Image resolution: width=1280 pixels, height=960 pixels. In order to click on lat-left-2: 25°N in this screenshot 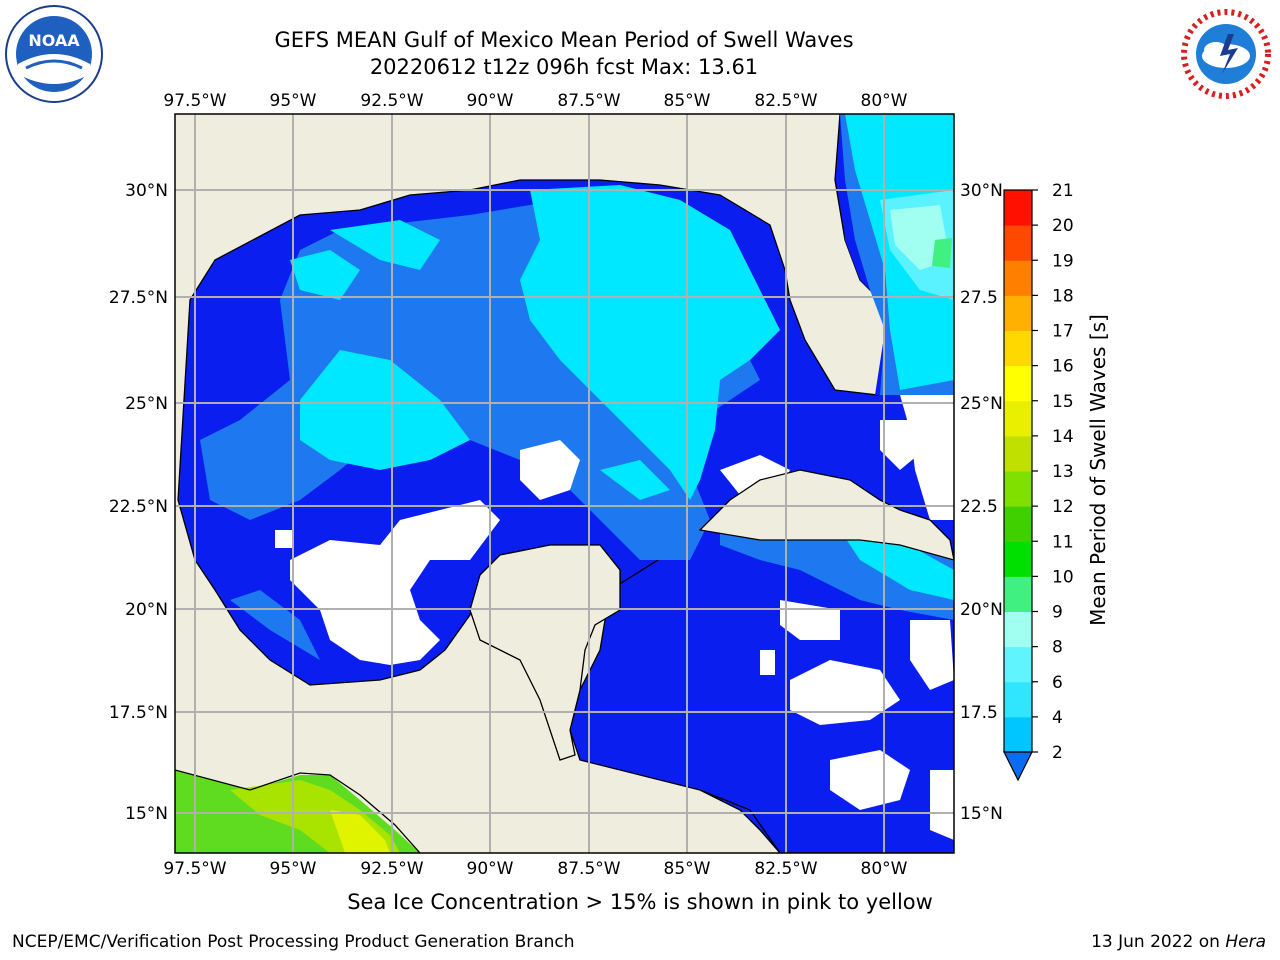, I will do `click(146, 404)`.